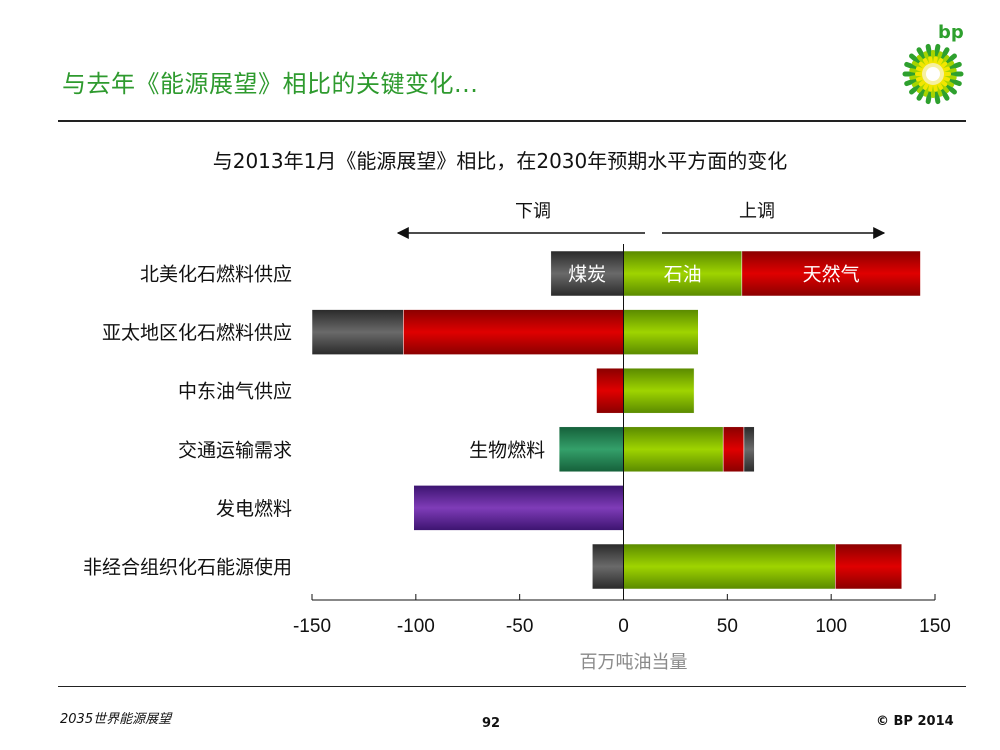  Describe the element at coordinates (197, 333) in the screenshot. I see `category-label: 亚太地区化石燃料供应` at that location.